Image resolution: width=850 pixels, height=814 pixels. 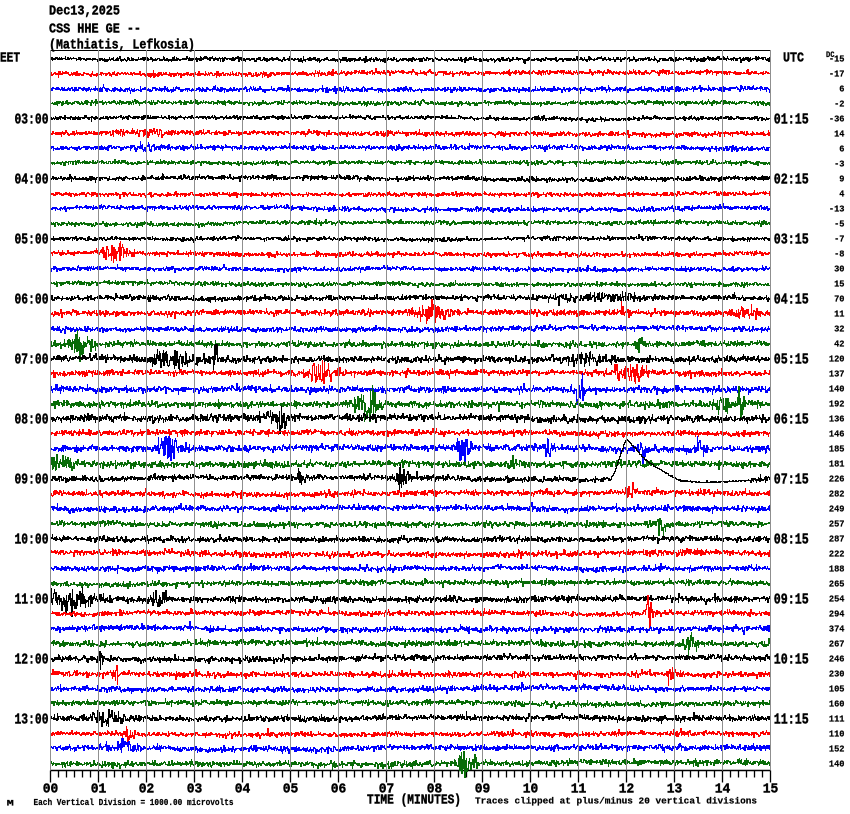 I want to click on svg-text: 10:15, so click(x=791, y=661).